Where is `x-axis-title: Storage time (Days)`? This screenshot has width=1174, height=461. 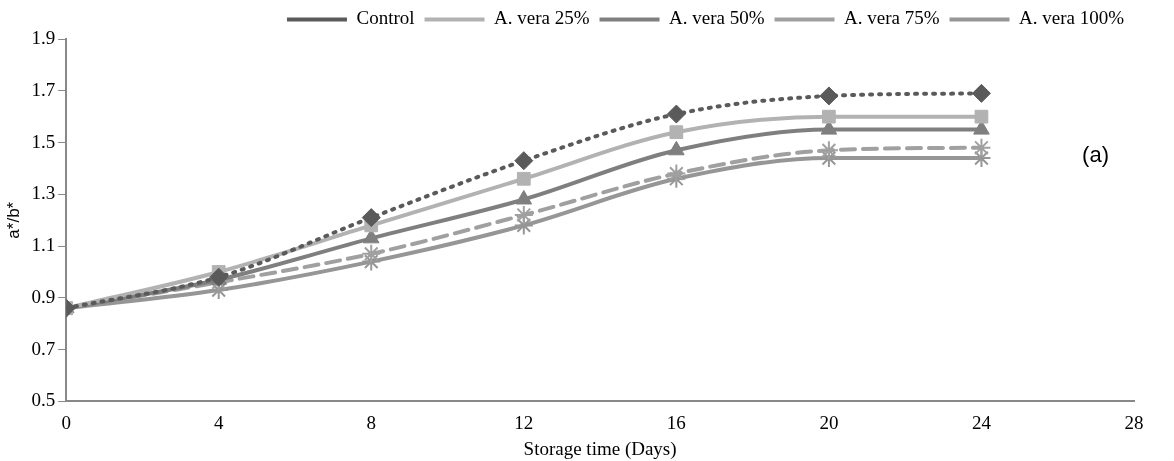
x-axis-title: Storage time (Days) is located at coordinates (600, 448).